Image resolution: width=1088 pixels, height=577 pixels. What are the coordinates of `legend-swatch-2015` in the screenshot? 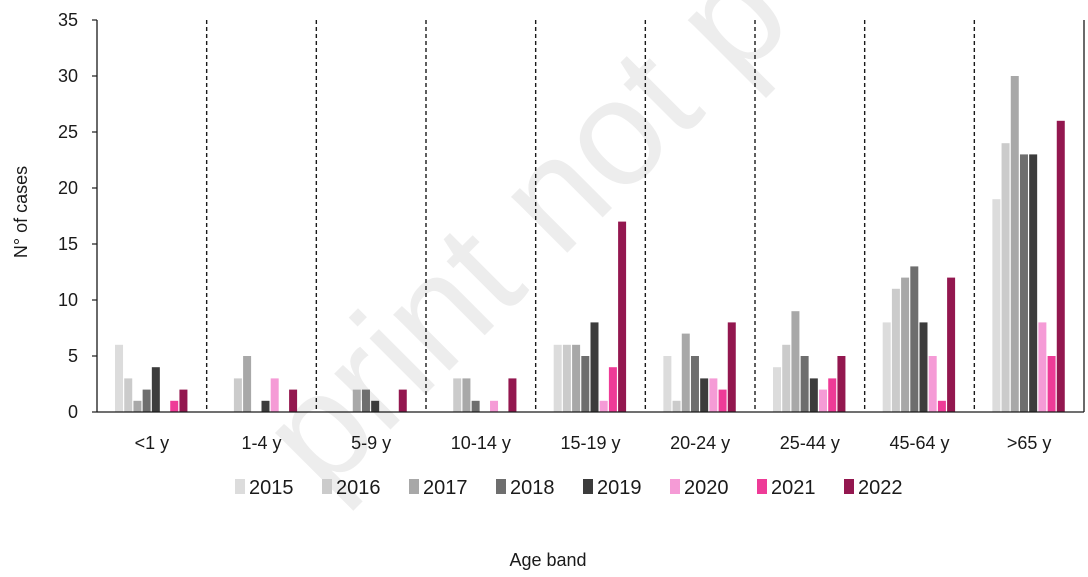 It's located at (240, 486).